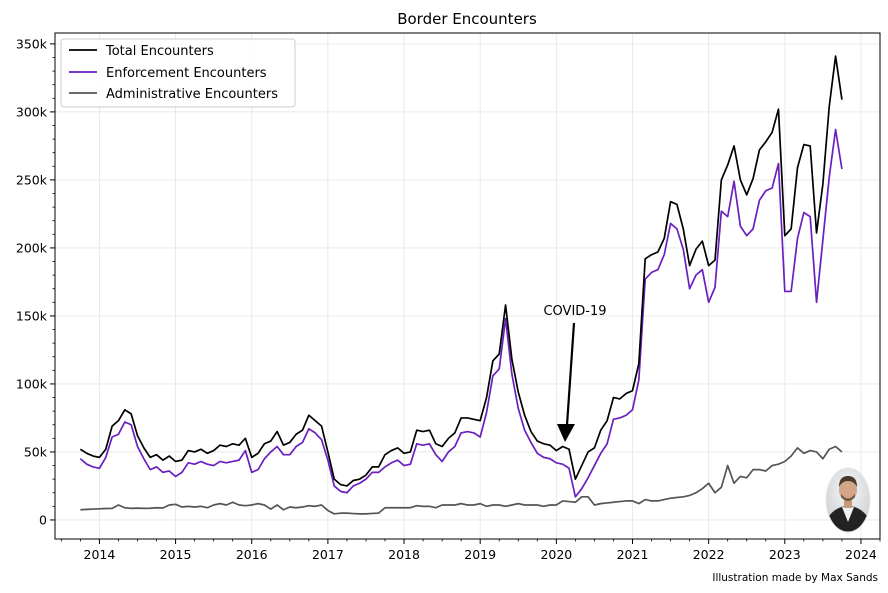 This screenshot has height=593, width=888. I want to click on x-tick-label: 2016, so click(252, 554).